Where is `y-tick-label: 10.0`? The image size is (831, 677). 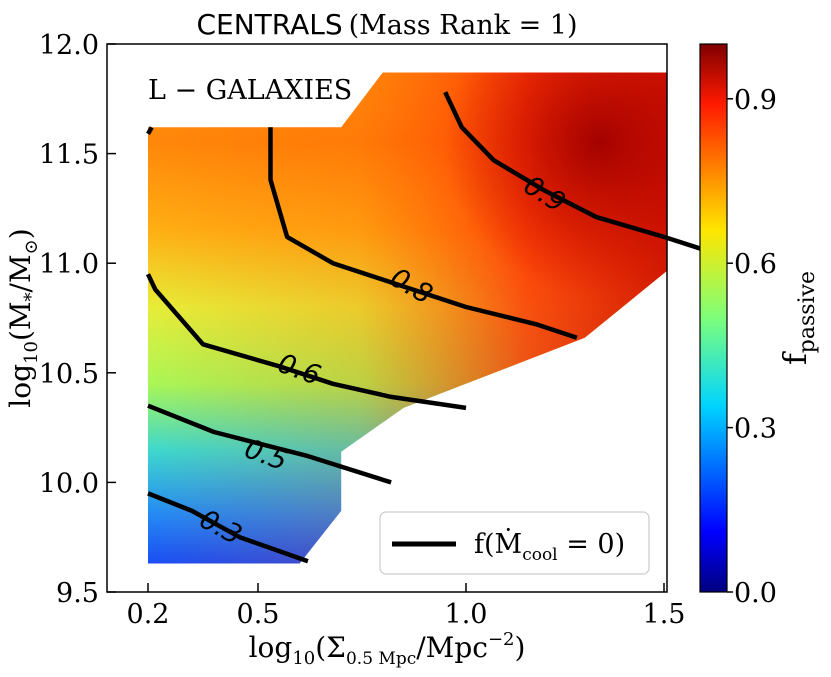
y-tick-label: 10.0 is located at coordinates (69, 483).